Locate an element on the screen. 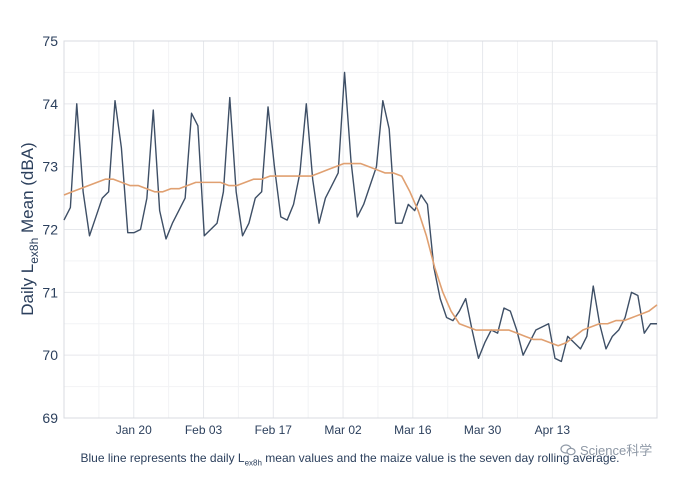  y-tick-label: 73 is located at coordinates (50, 167).